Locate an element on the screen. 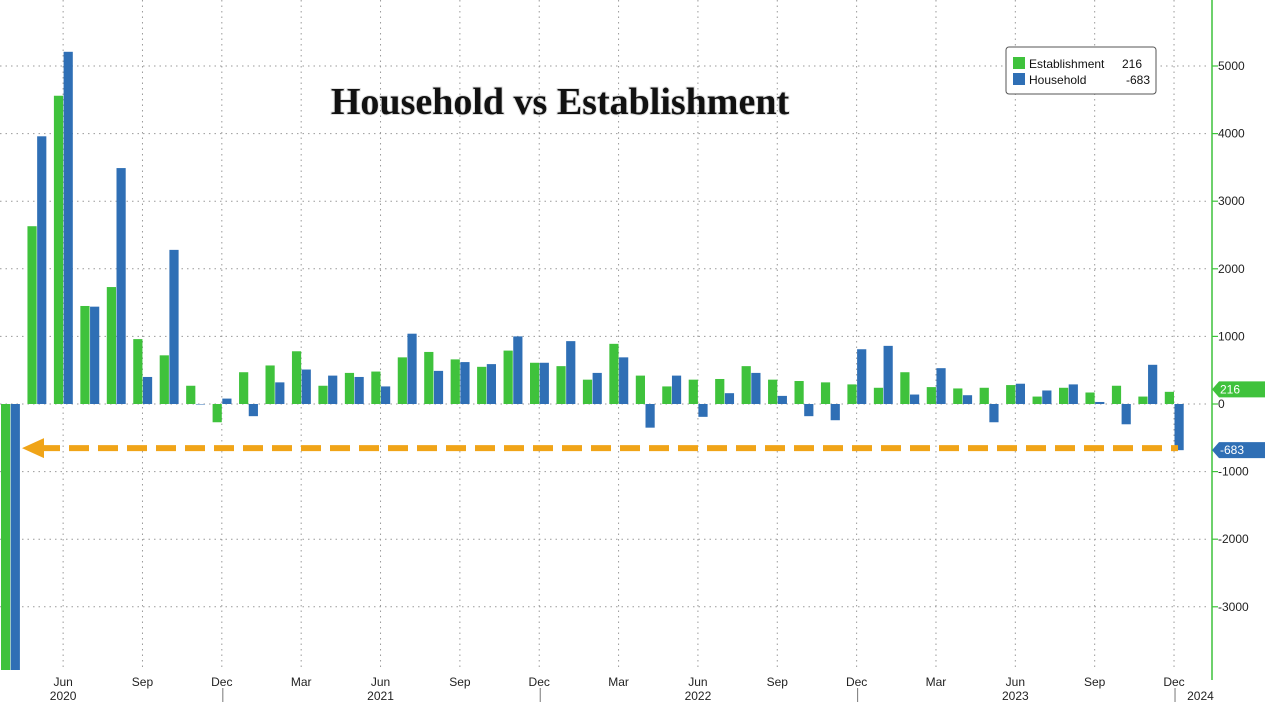 This screenshot has width=1265, height=702. x-tick-label-2: Dec is located at coordinates (221, 682).